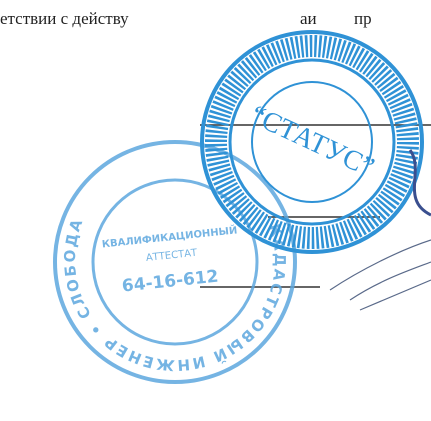 The image size is (431, 421). Describe the element at coordinates (363, 18) in the screenshot. I see `body-text: пр` at that location.